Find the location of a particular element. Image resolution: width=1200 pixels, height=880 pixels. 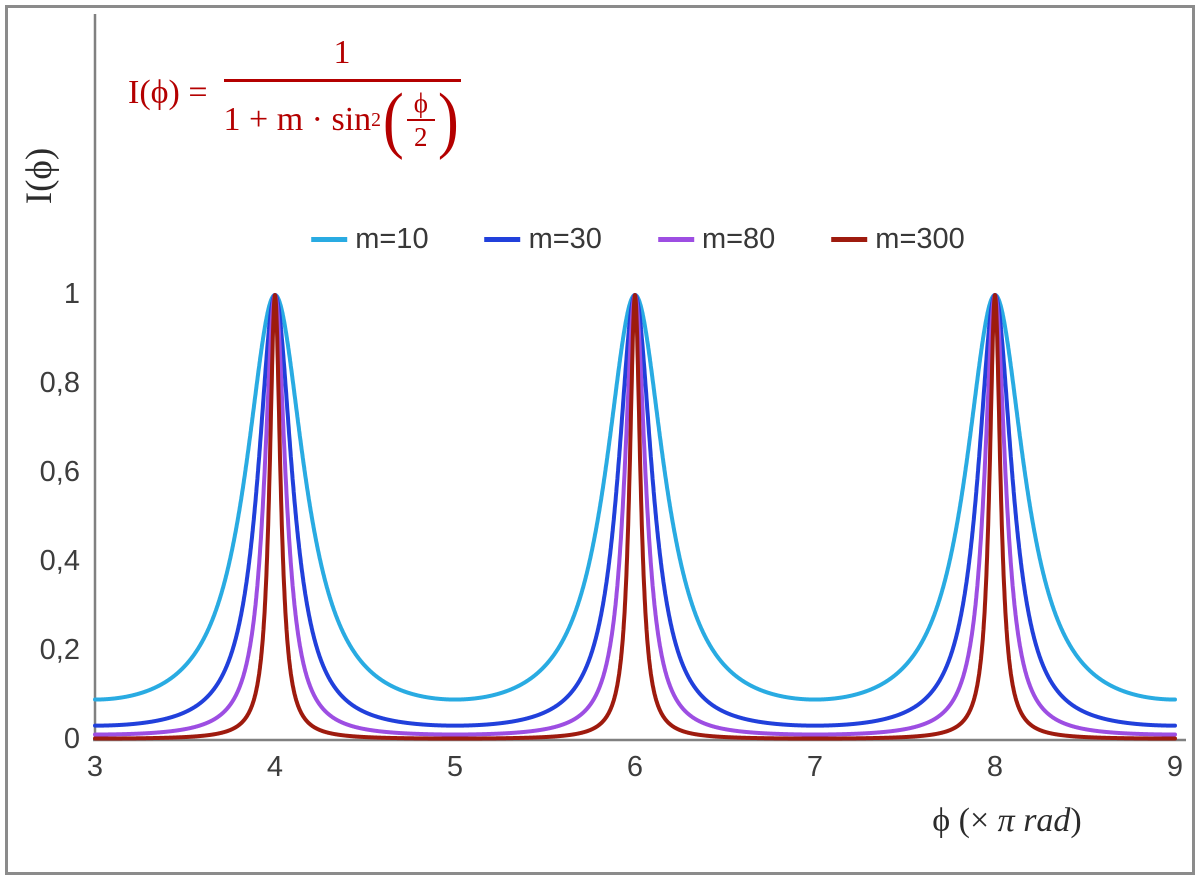

legend: m=10 m=30 m=80 m=300 is located at coordinates (638, 239).